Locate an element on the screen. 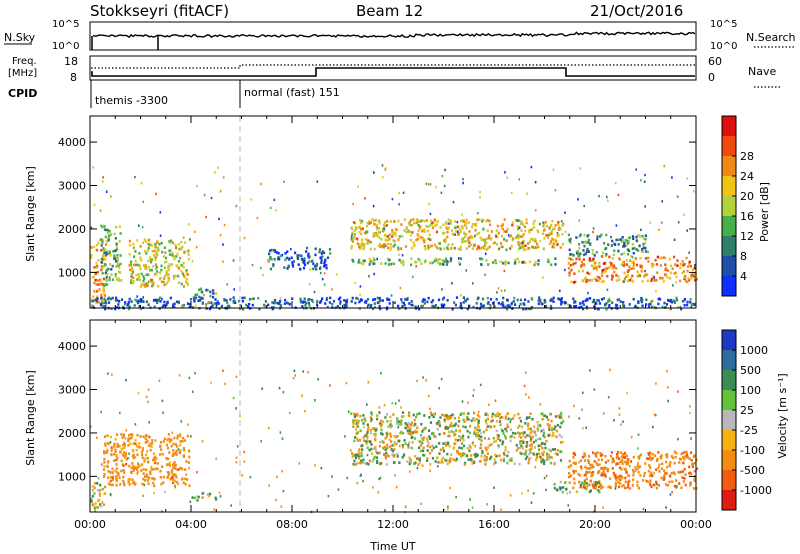  nave-trace is located at coordinates (393, 66).